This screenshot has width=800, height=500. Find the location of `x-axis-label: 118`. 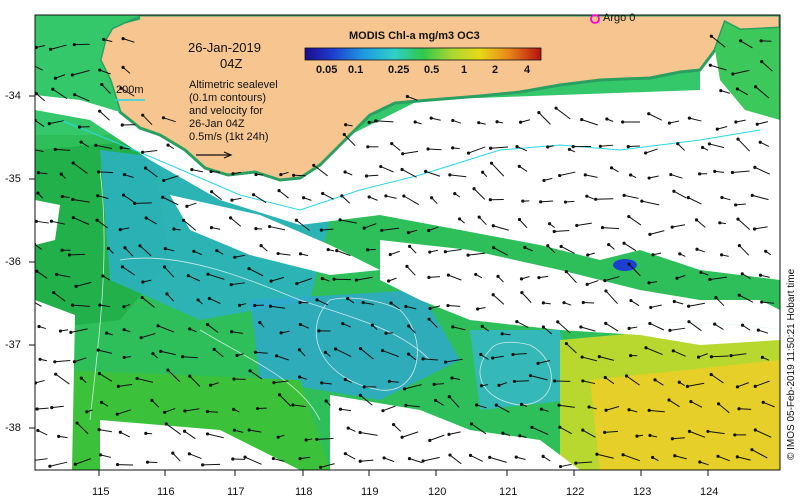

x-axis-label: 118 is located at coordinates (304, 492).